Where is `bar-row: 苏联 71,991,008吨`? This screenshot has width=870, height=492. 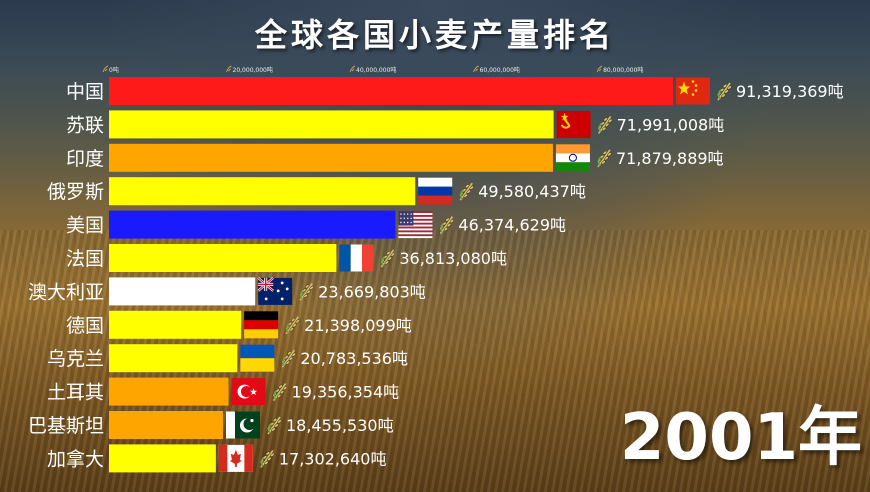
bar-row: 苏联 71,991,008吨 is located at coordinates (395, 124).